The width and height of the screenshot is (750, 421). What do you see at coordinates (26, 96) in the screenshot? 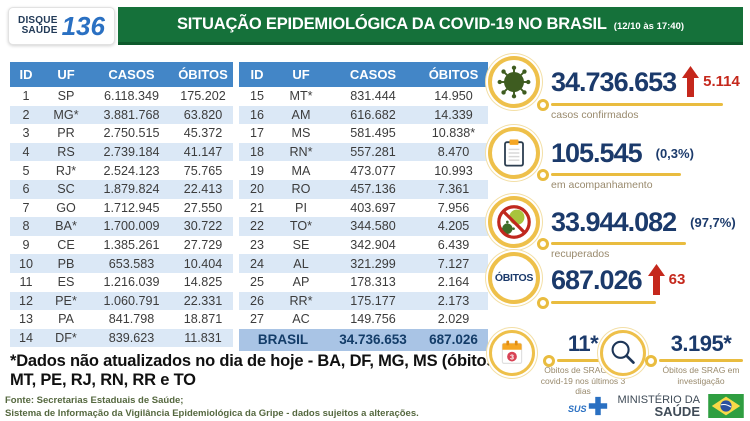
I see `cell-id: 1` at bounding box center [26, 96].